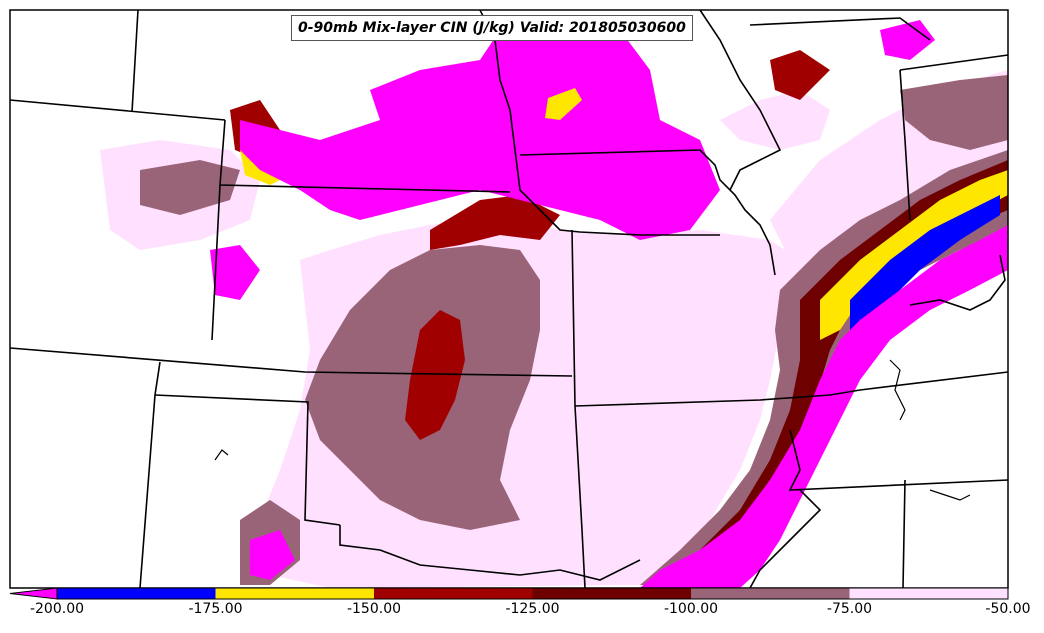  I want to click on colorbar-tick-label: -150.00, so click(374, 609).